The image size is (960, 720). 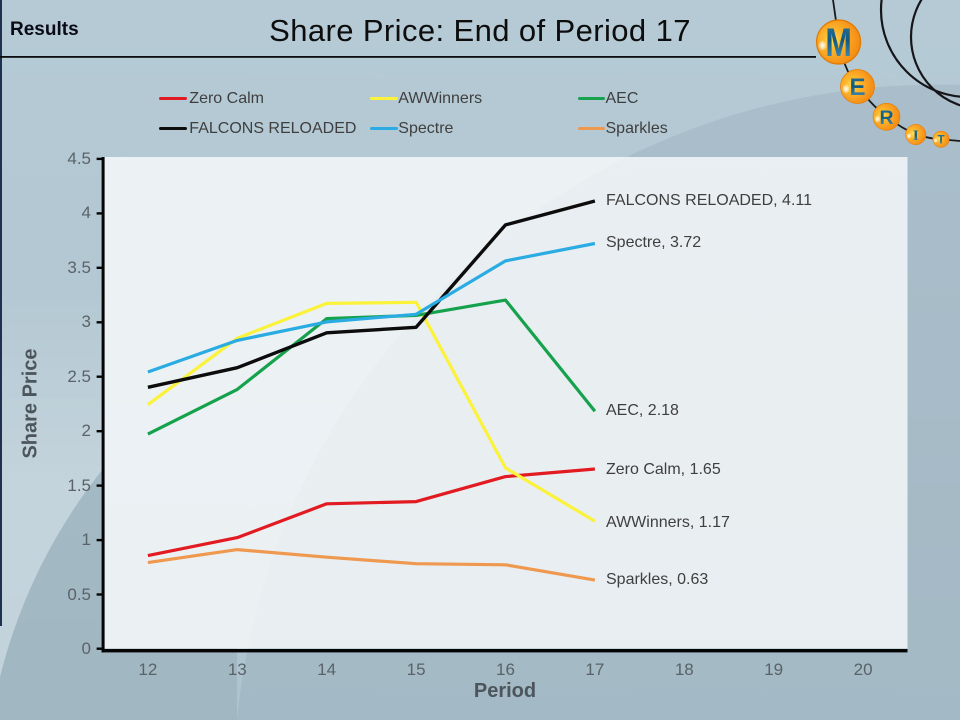 What do you see at coordinates (857, 87) in the screenshot?
I see `svg-text: E` at bounding box center [857, 87].